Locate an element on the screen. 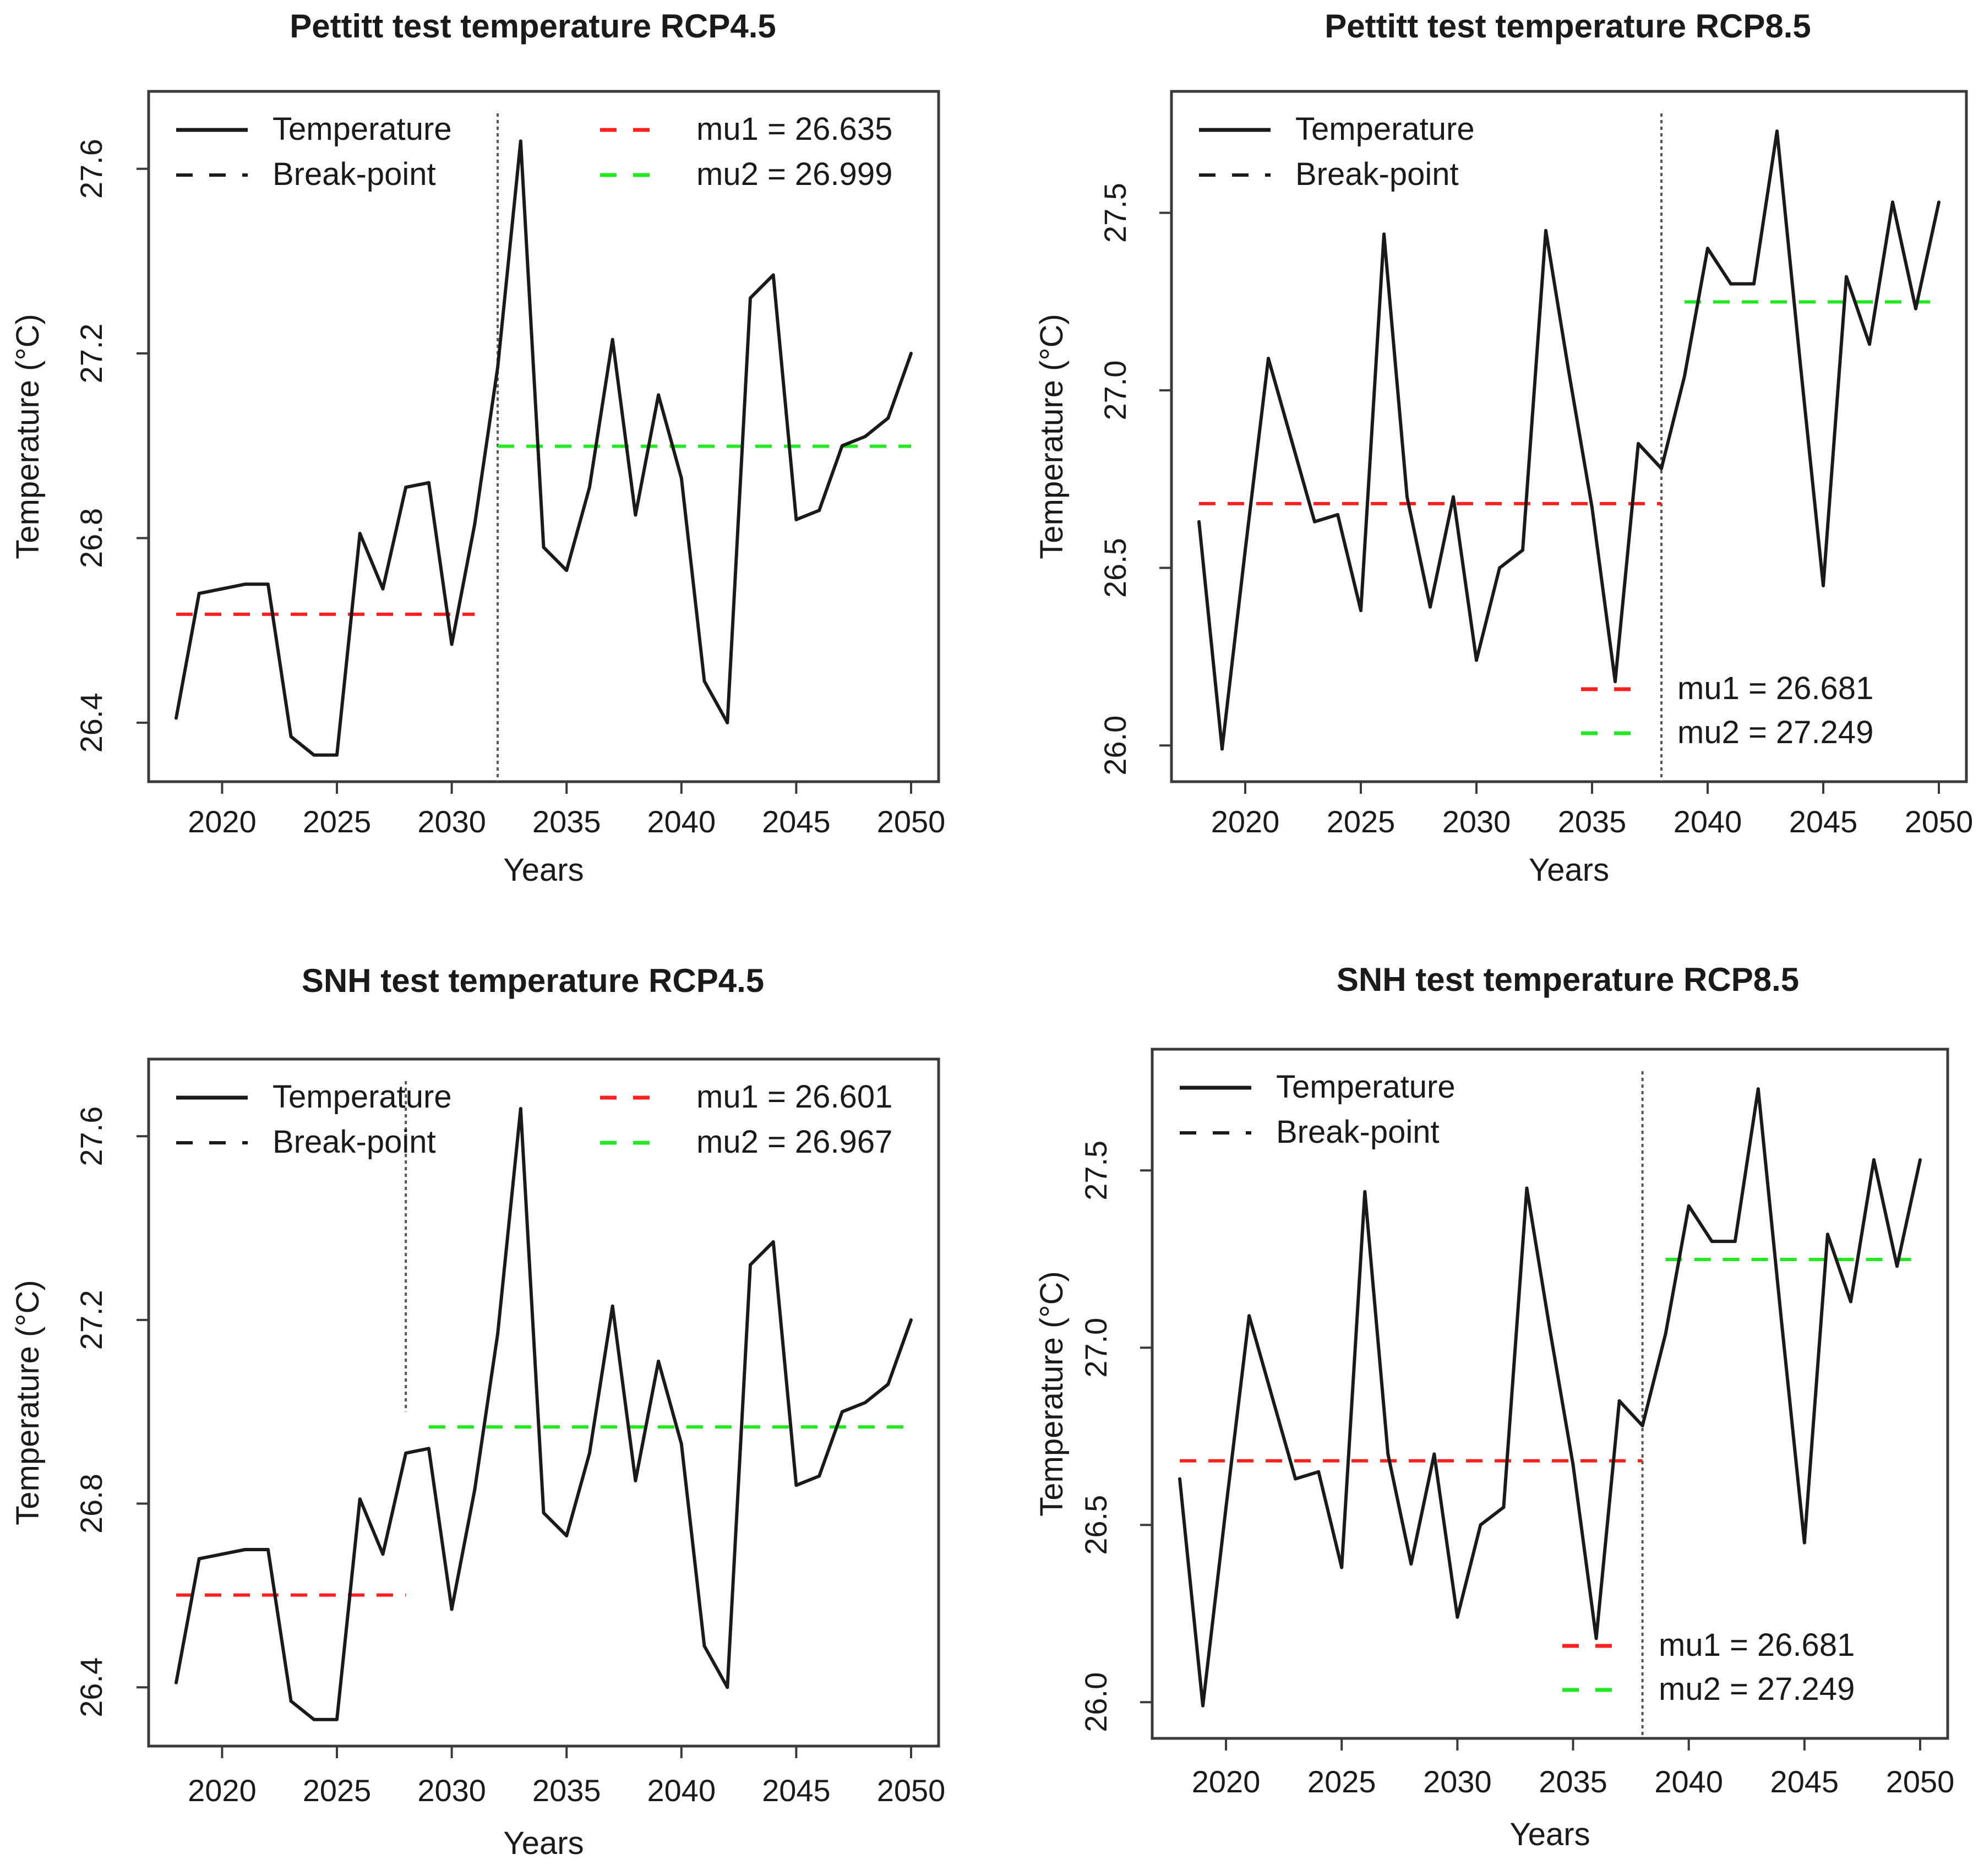 The image size is (1984, 1876). chart-title: SNH test temperature RCP8.5 is located at coordinates (1568, 979).